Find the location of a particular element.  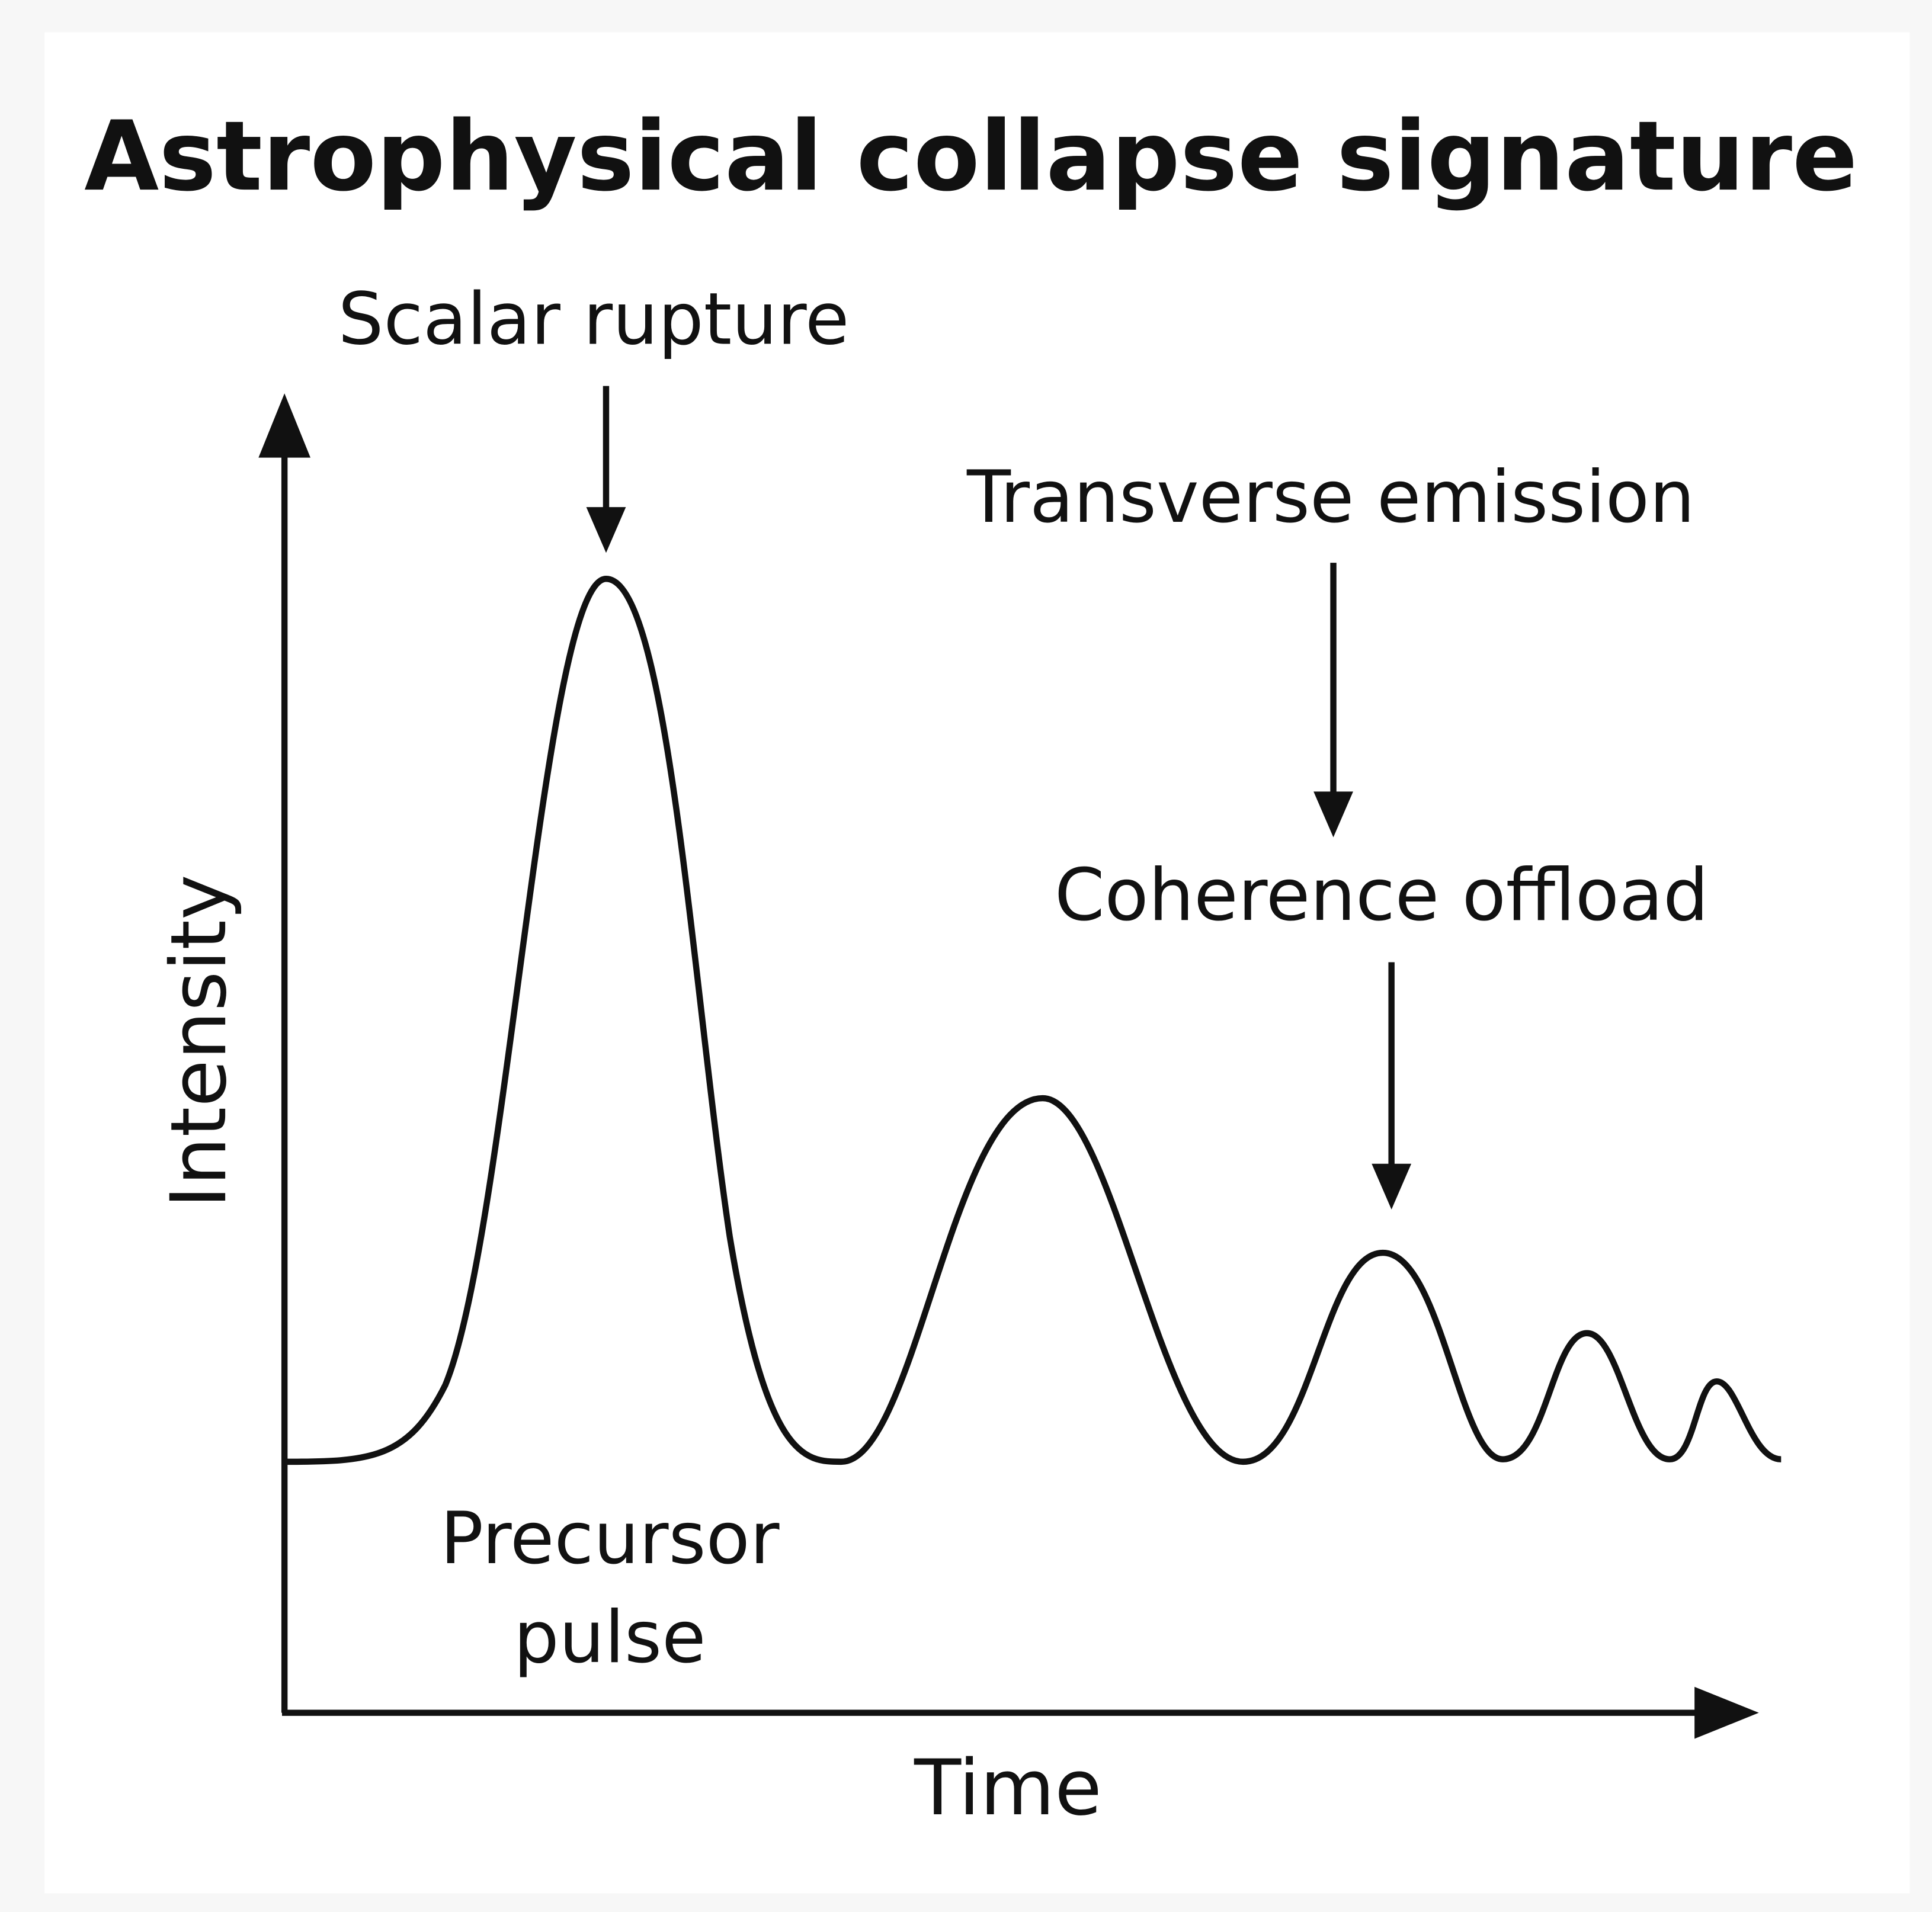

annotation-label: Transverse emission is located at coordinates (1331, 497).